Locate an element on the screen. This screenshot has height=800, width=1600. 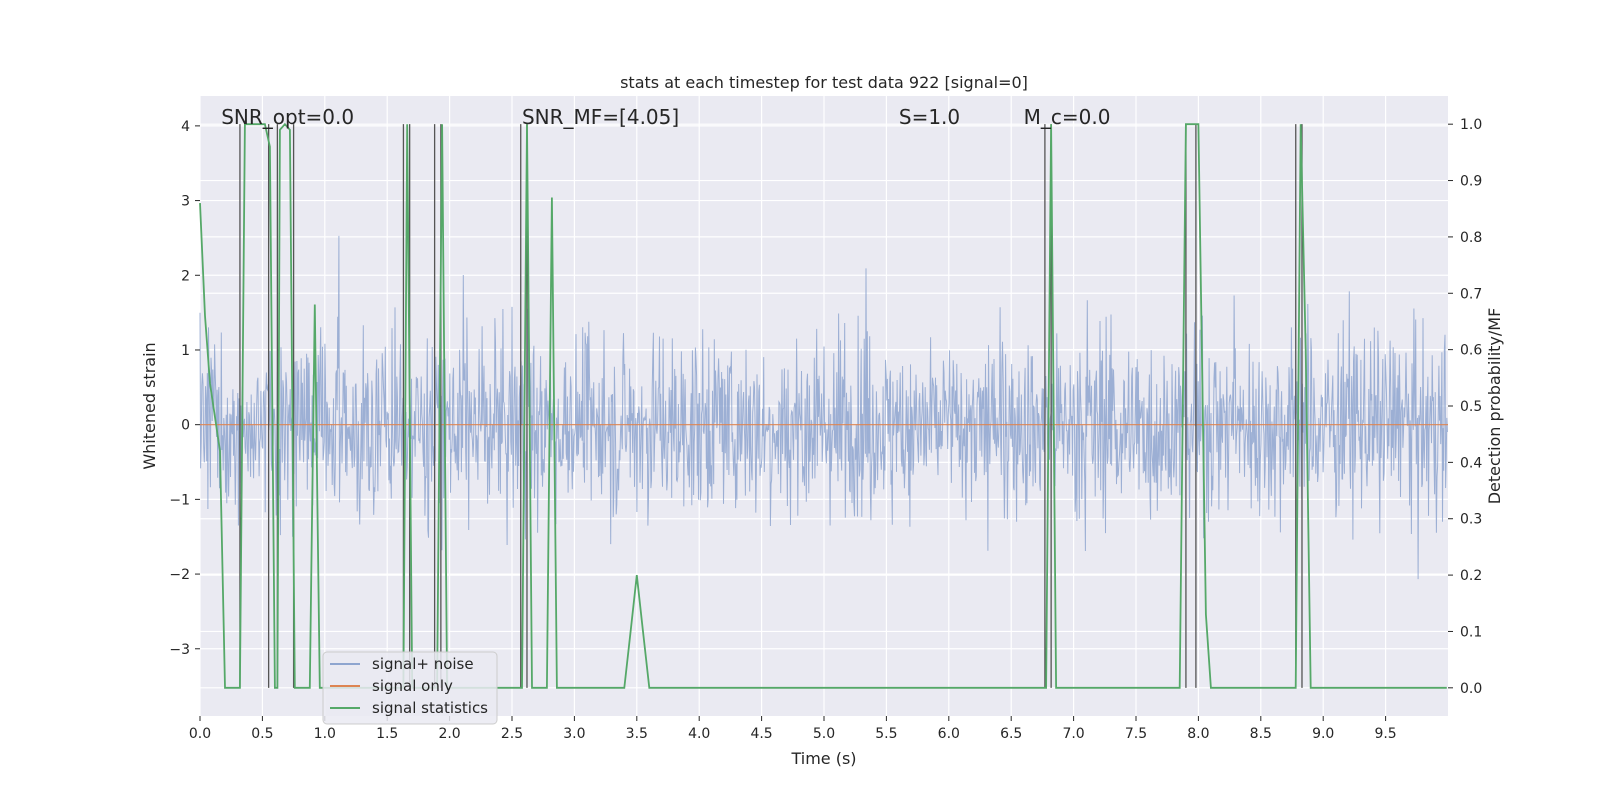
y-tick-label: 2 is located at coordinates (185, 276).